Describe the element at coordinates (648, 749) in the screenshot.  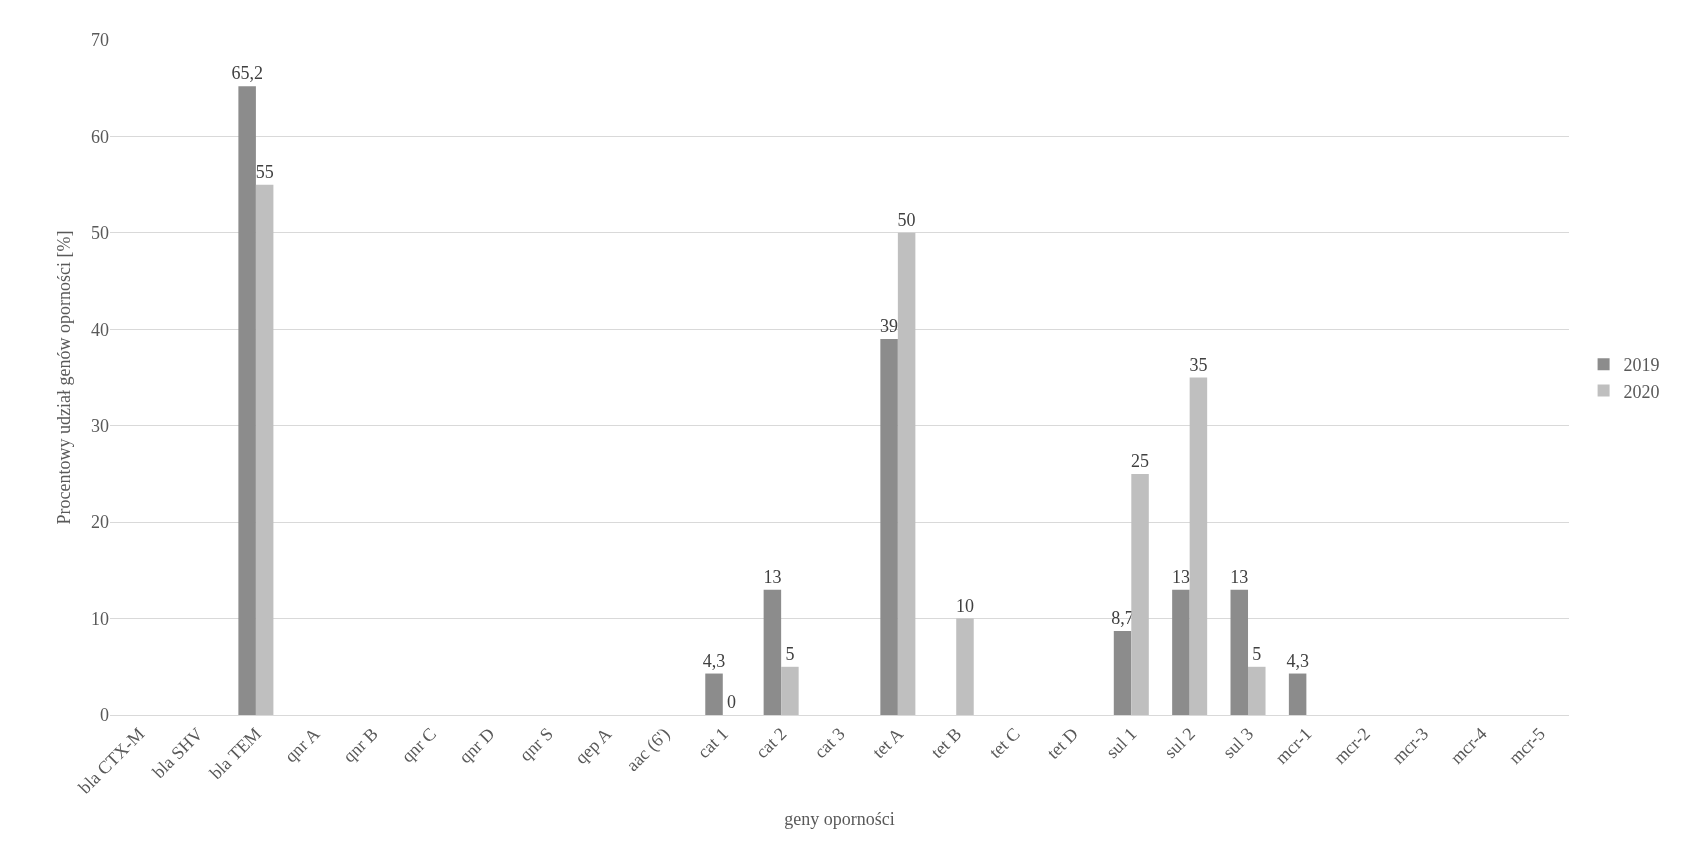
I see `x-tick-label: aac (6')` at that location.